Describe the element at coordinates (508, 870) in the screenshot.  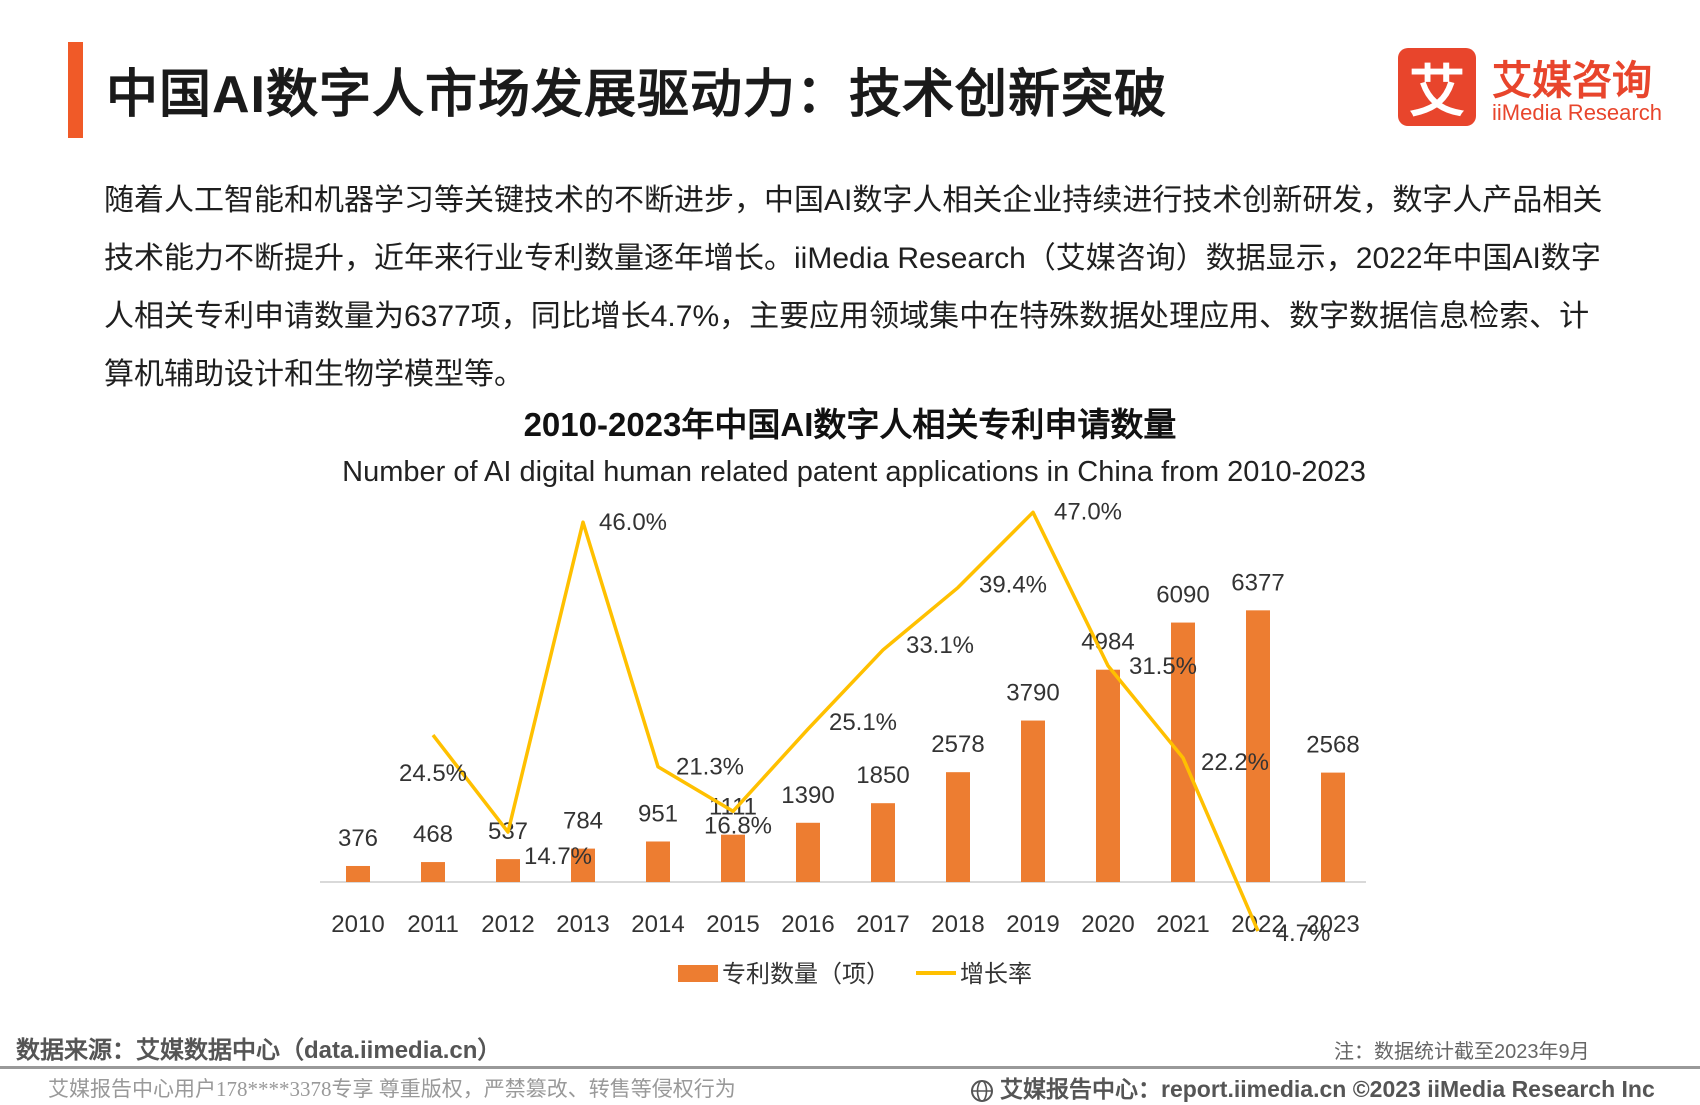
I see `bar-2012` at that location.